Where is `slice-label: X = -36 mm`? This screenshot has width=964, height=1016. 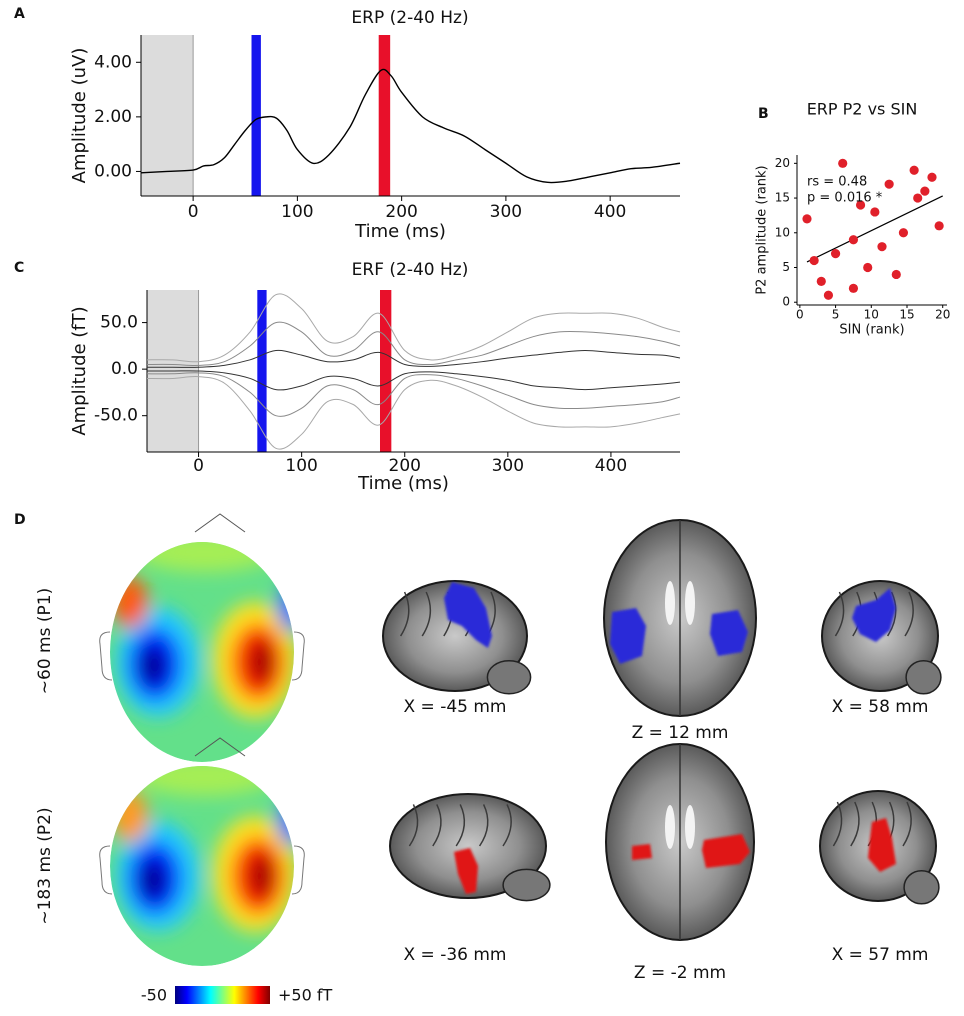
slice-label: X = -36 mm is located at coordinates (455, 955).